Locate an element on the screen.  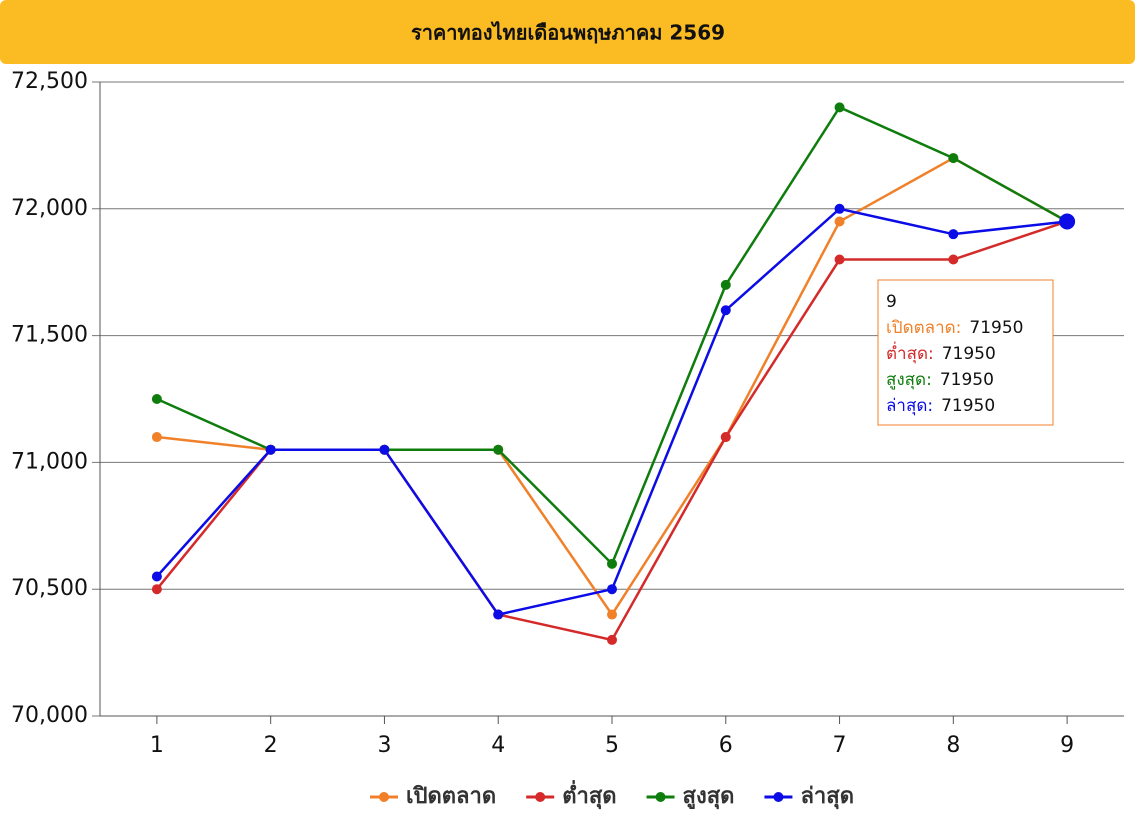
x-tick-label: 5 is located at coordinates (612, 745).